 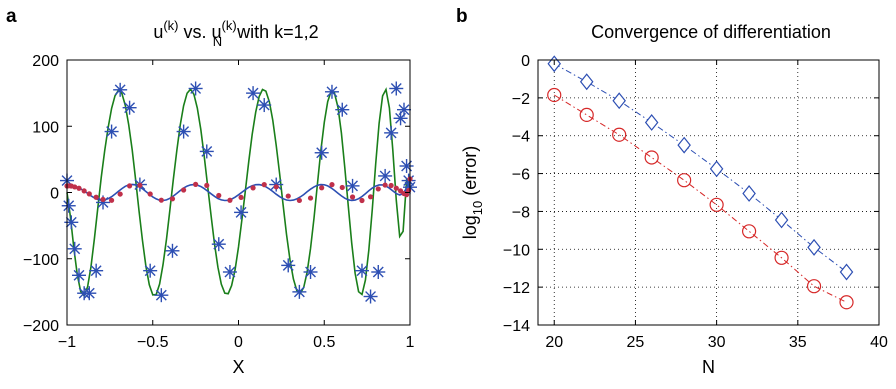 I want to click on panel-a-ytick-label-4: 200, so click(x=45, y=61).